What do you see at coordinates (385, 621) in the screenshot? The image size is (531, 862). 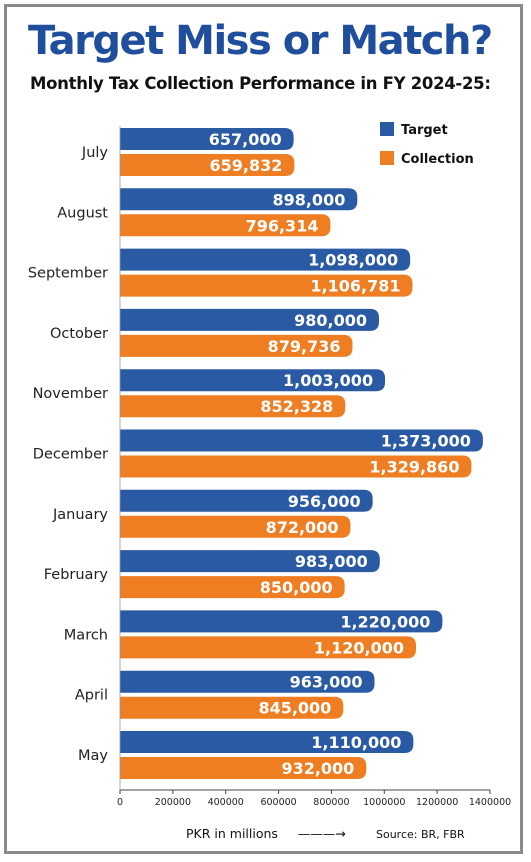 I see `target-value-label: 1,220,000` at bounding box center [385, 621].